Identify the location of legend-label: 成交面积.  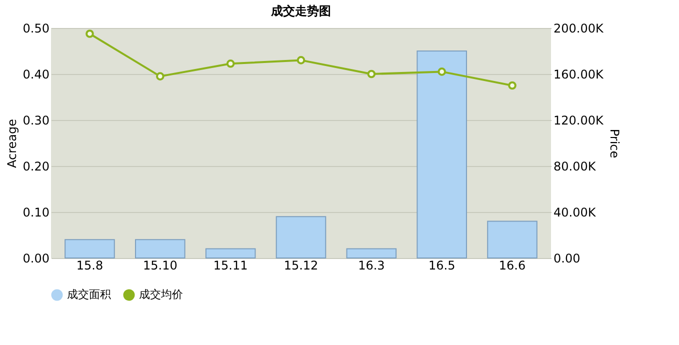
(89, 294).